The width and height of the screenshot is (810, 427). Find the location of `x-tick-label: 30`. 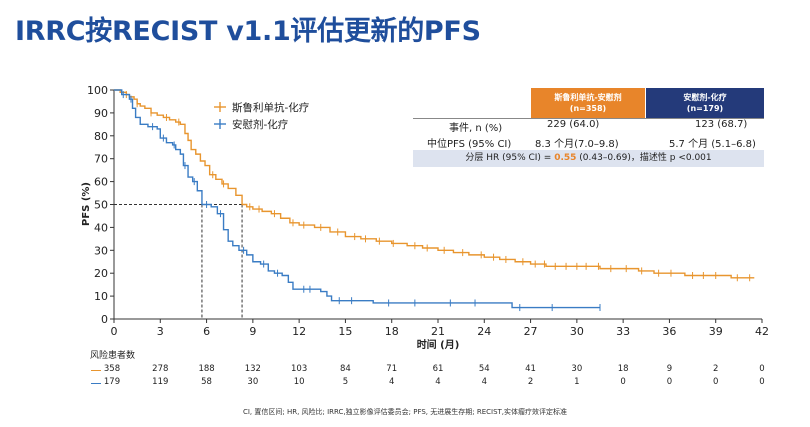

x-tick-label: 30 is located at coordinates (577, 331).